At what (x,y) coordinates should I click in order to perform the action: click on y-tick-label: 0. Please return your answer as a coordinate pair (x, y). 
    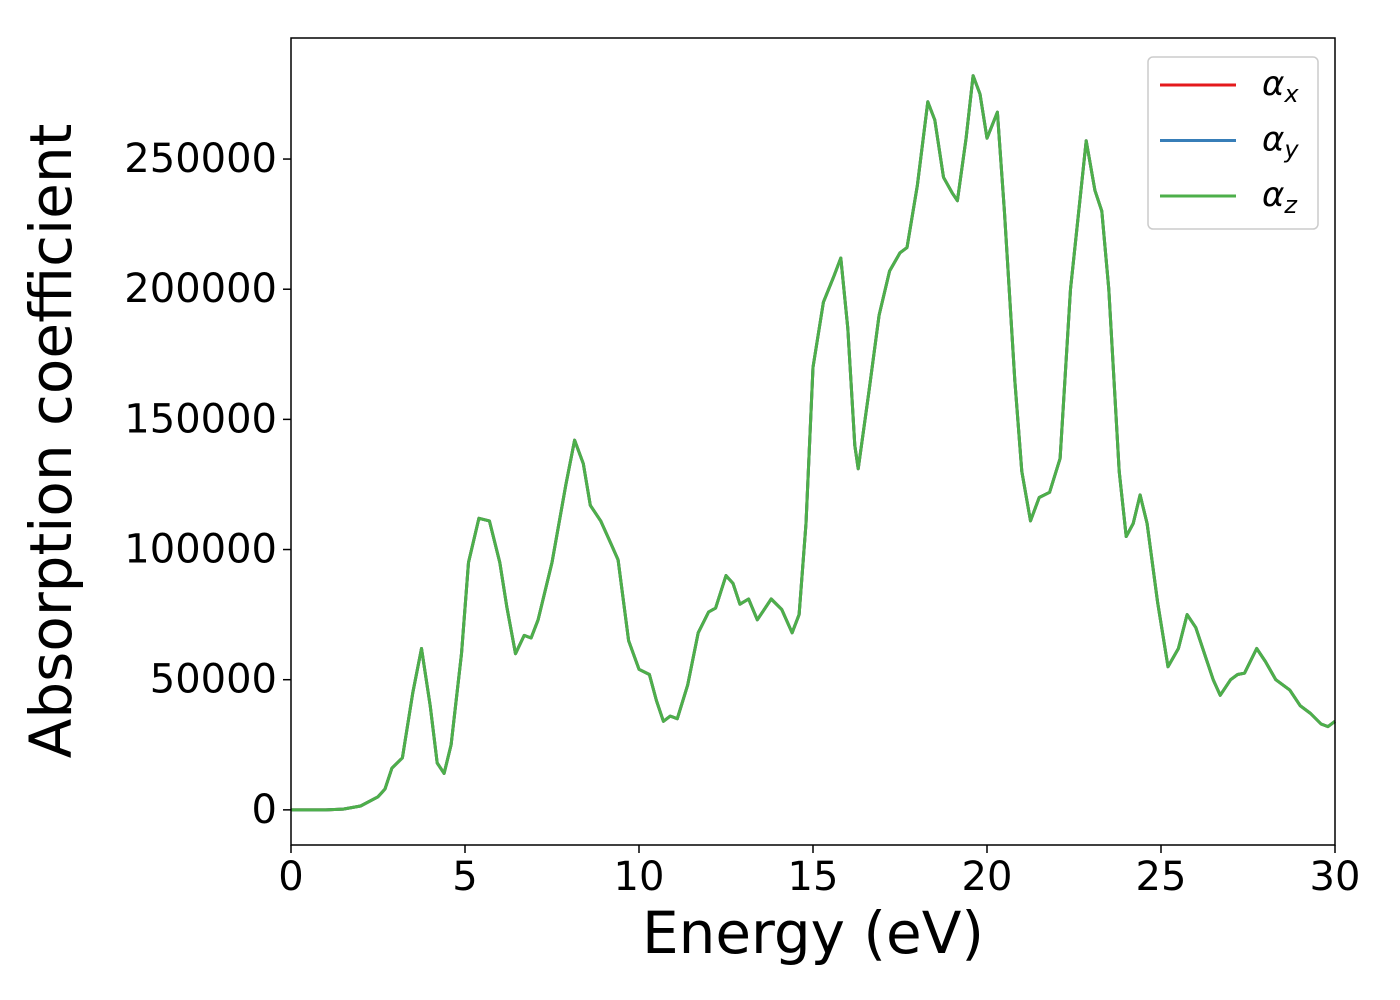
    Looking at the image, I should click on (264, 810).